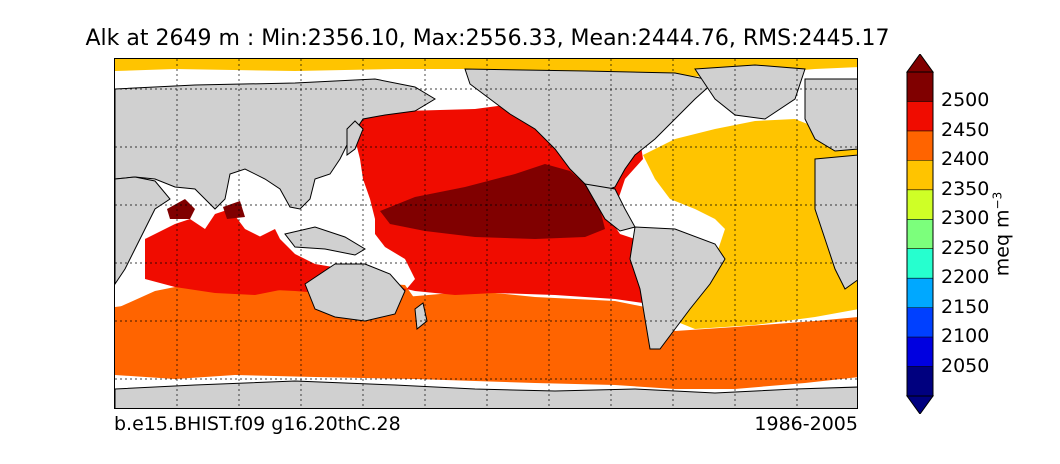 Image resolution: width=1060 pixels, height=464 pixels. Describe the element at coordinates (806, 424) in the screenshot. I see `caption-date-range: 1986-2005` at that location.